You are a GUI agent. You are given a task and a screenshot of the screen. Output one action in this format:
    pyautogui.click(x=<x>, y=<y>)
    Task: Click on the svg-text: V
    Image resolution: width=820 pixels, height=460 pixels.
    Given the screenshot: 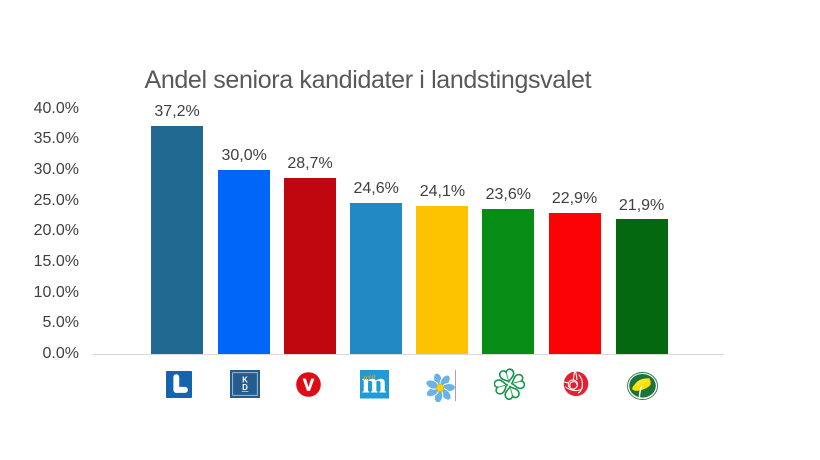 What is the action you would take?
    pyautogui.click(x=308, y=386)
    